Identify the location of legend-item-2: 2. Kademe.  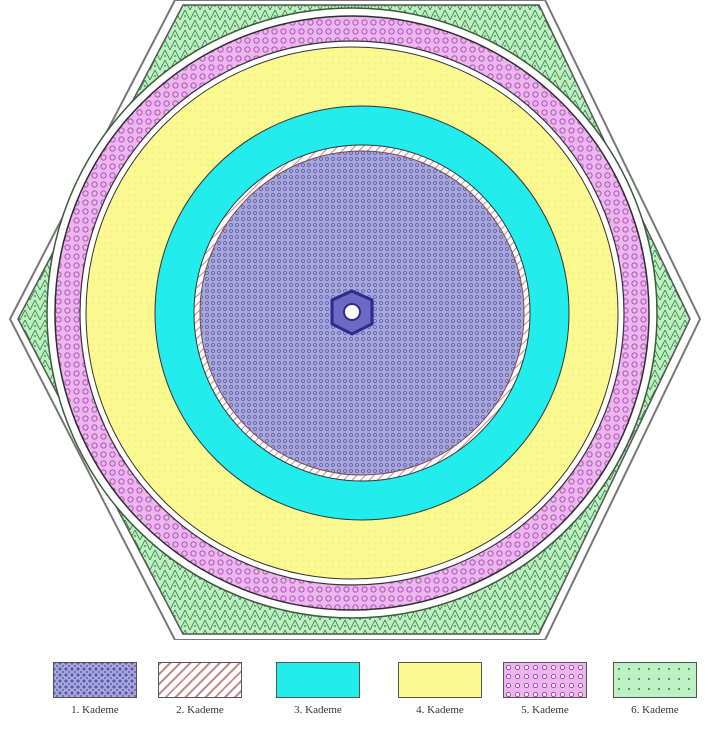
(200, 689).